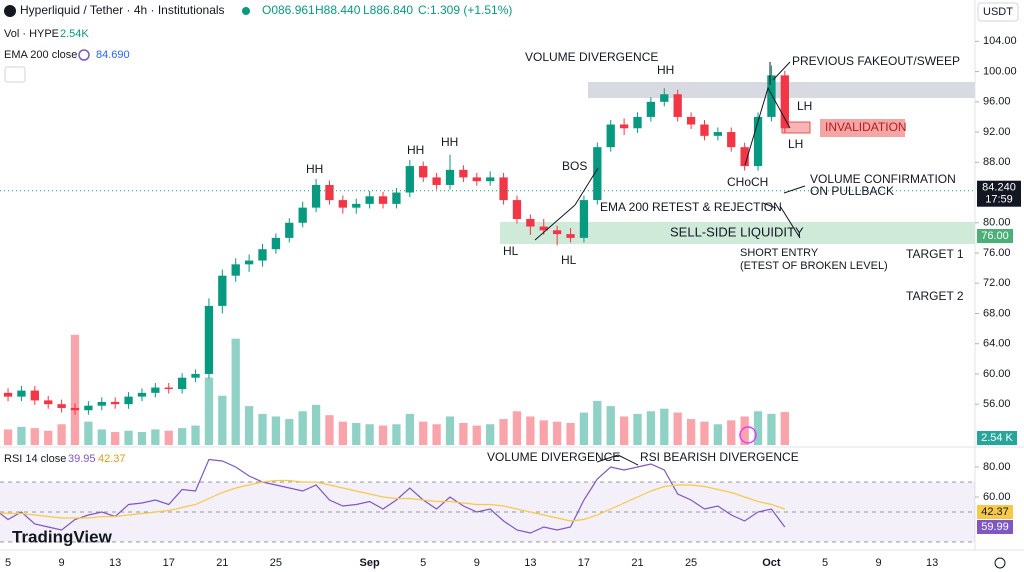 The image size is (1024, 572). Describe the element at coordinates (999, 188) in the screenshot. I see `price-tag: 84.240` at that location.